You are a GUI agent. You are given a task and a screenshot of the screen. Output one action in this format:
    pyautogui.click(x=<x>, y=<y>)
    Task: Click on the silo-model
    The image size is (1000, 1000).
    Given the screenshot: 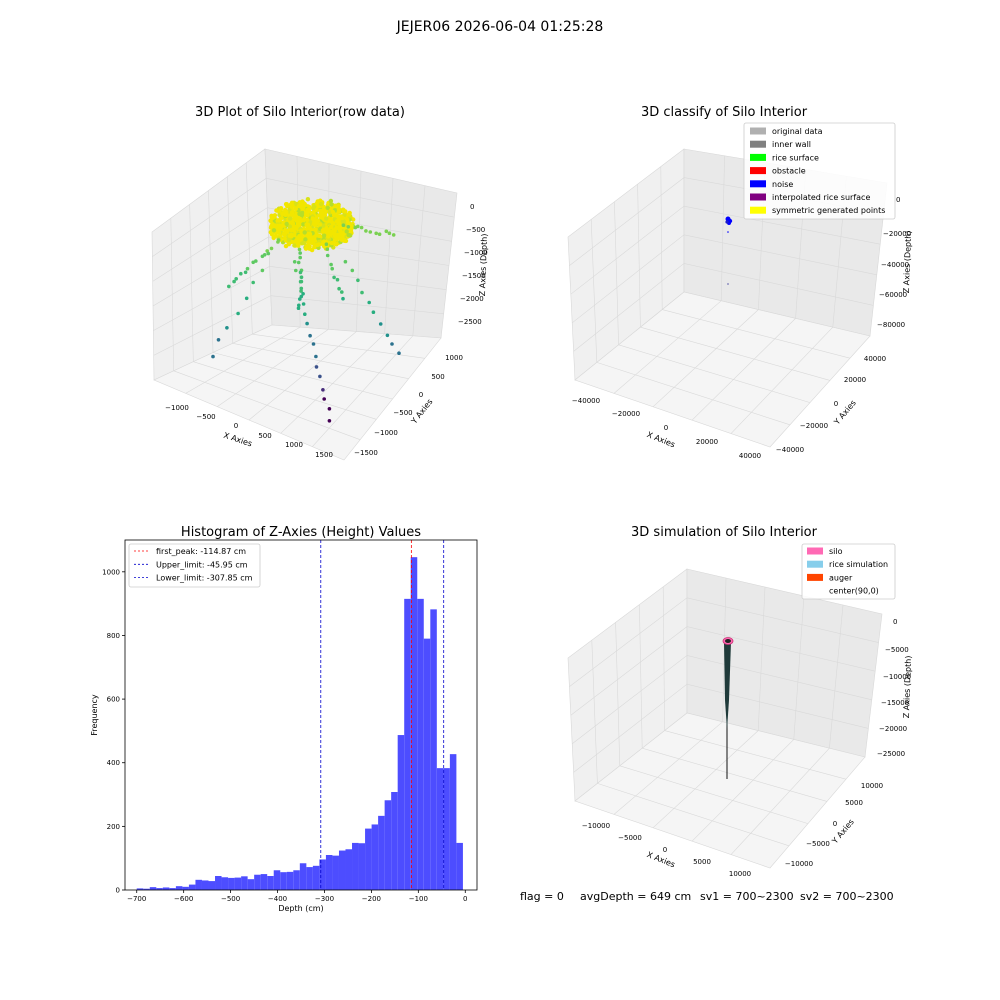 What is the action you would take?
    pyautogui.click(x=728, y=708)
    